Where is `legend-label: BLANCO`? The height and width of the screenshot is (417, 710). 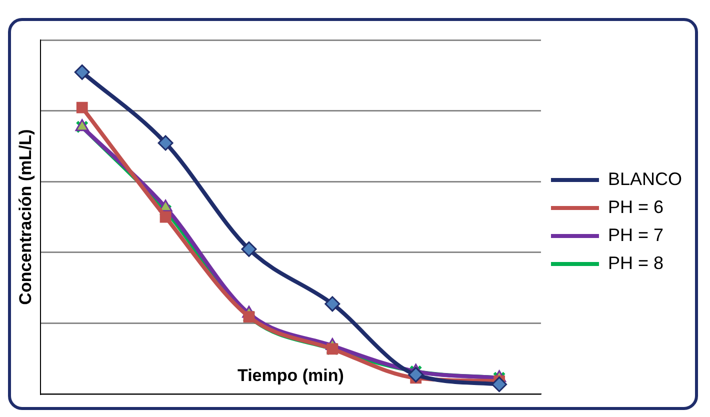 legend-label: BLANCO is located at coordinates (645, 178).